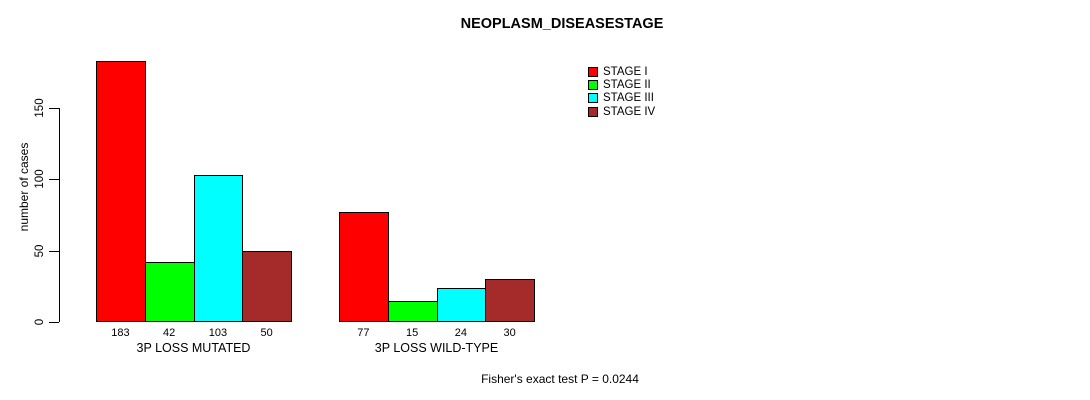  Describe the element at coordinates (593, 72) in the screenshot. I see `legend-swatch-stage-i` at that location.